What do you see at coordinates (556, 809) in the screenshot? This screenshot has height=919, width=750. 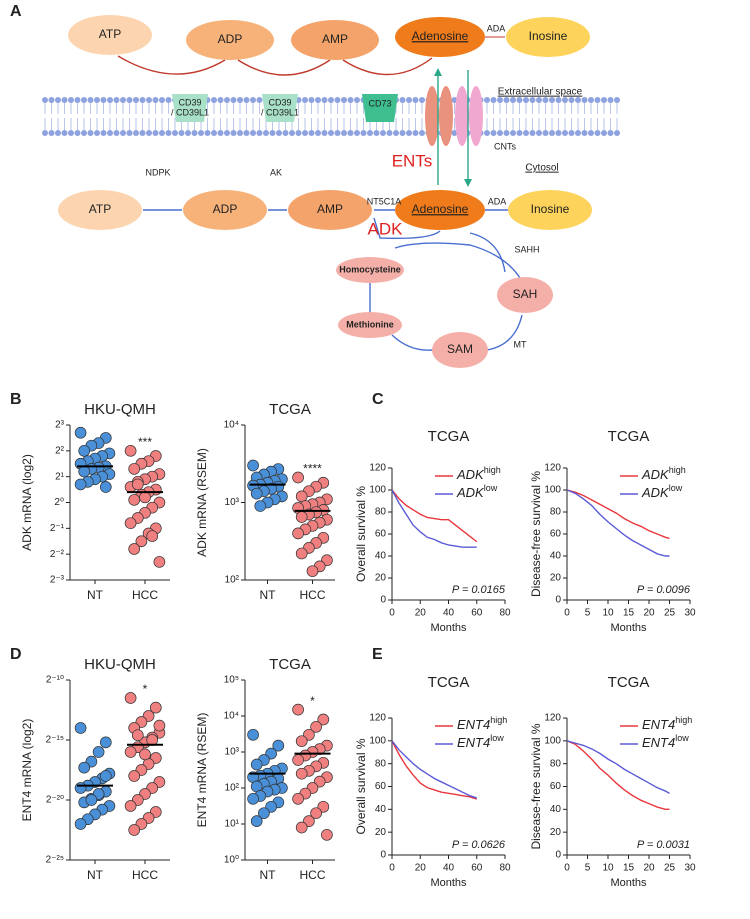 I see `y-tick-label: 40` at bounding box center [556, 809].